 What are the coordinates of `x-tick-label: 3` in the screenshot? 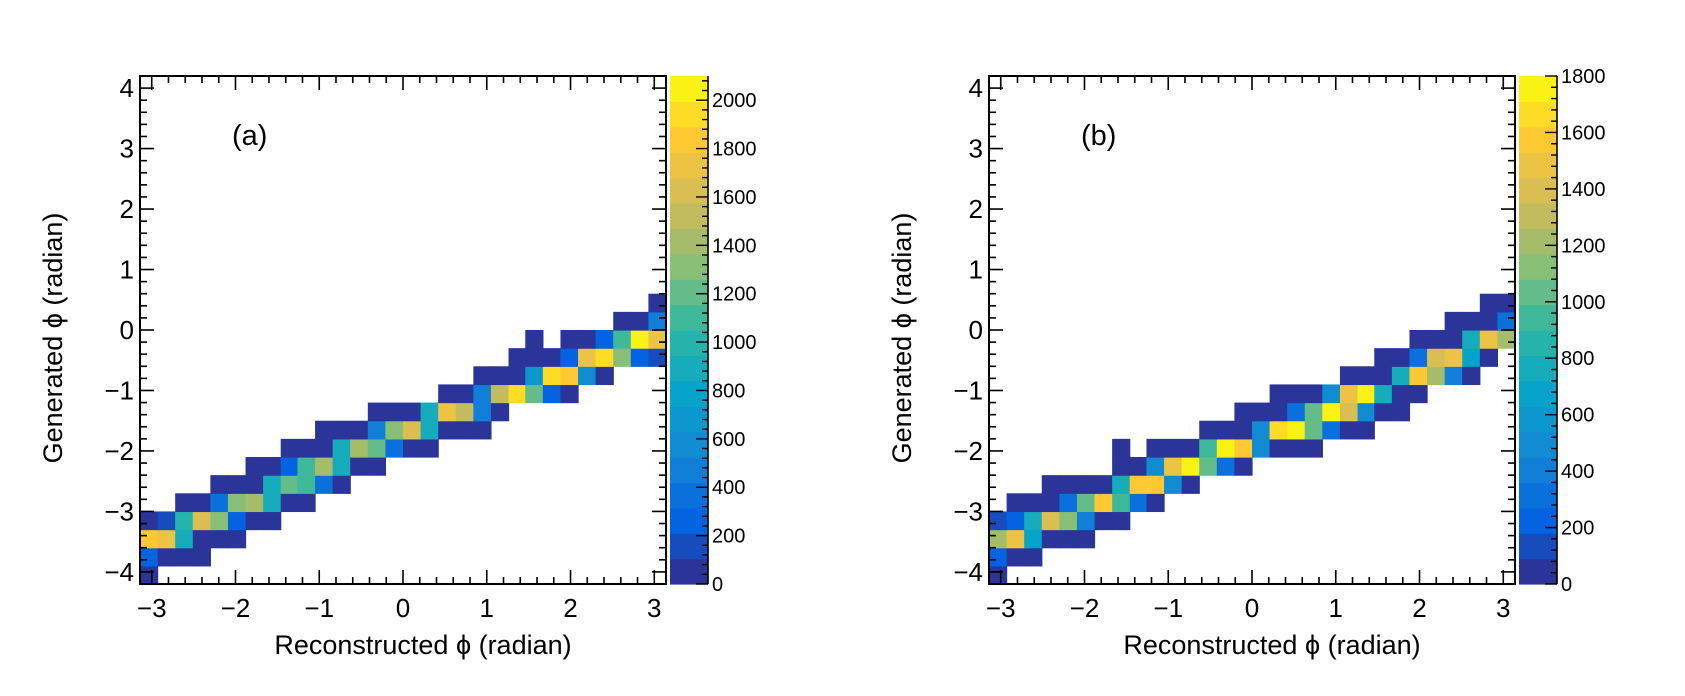 It's located at (1503, 608).